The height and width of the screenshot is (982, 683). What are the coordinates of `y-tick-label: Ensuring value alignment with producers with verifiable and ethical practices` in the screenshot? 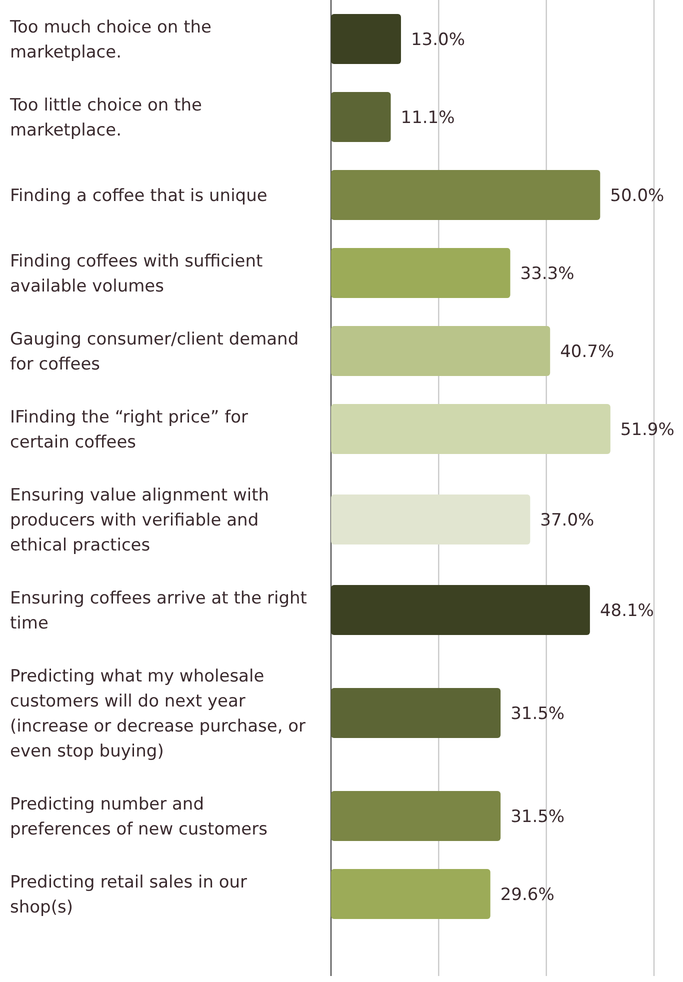 It's located at (140, 520).